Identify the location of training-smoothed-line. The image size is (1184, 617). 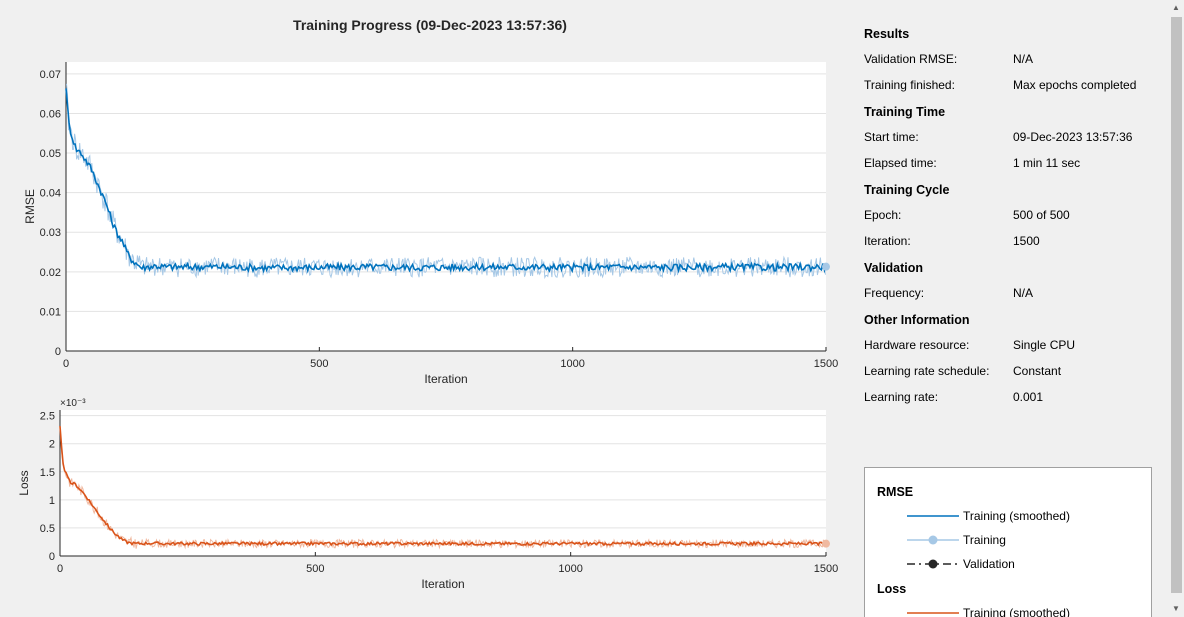
(443, 486).